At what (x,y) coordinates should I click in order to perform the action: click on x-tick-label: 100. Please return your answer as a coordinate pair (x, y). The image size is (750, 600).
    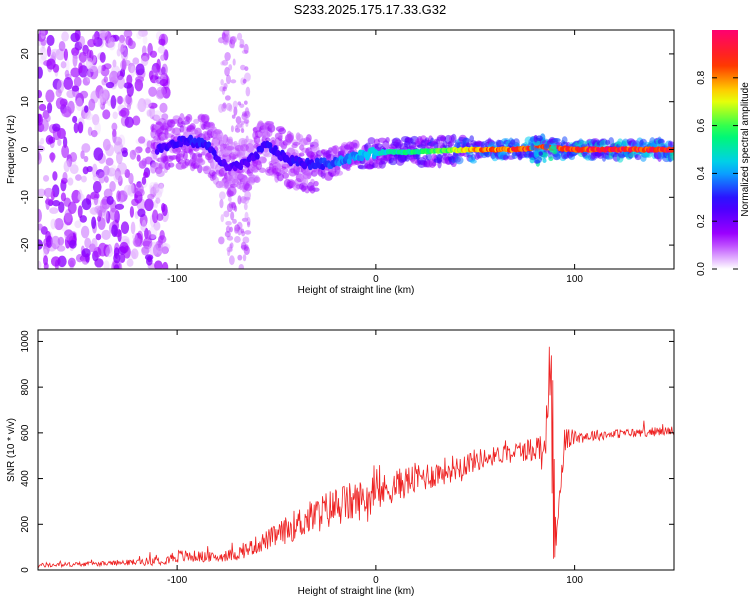
    Looking at the image, I should click on (574, 279).